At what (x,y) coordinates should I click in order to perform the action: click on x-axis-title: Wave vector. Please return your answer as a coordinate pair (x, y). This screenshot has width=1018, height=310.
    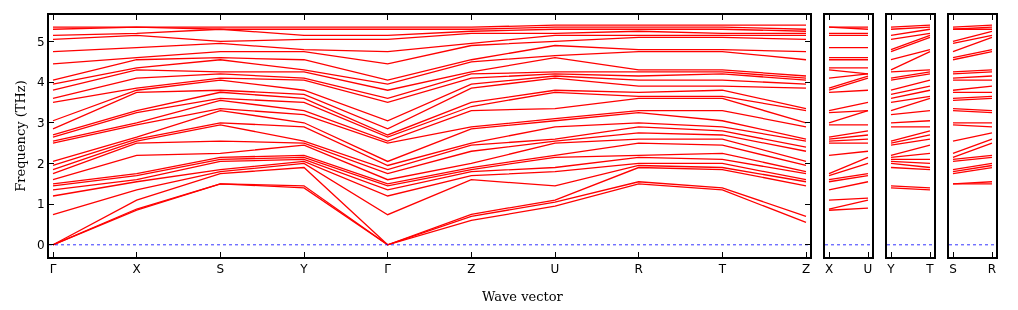
    Looking at the image, I should click on (523, 296).